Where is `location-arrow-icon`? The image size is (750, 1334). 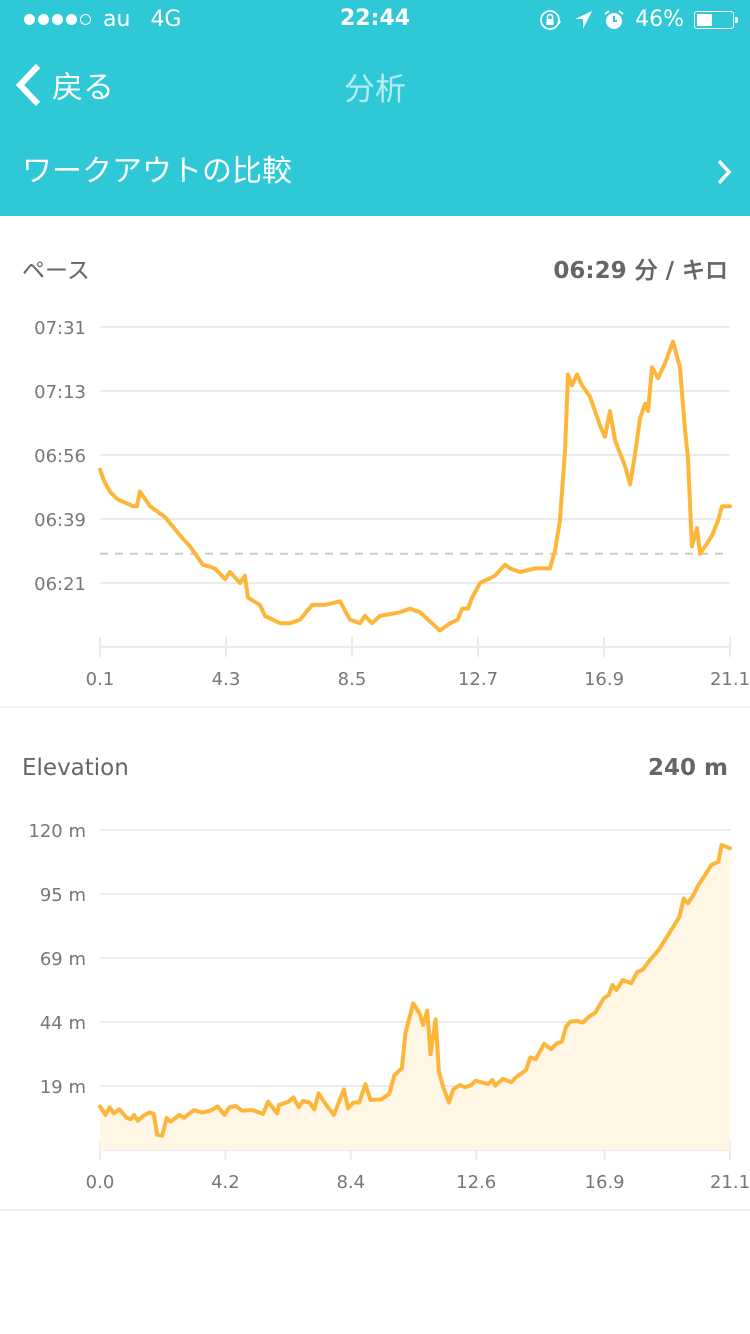 location-arrow-icon is located at coordinates (584, 19).